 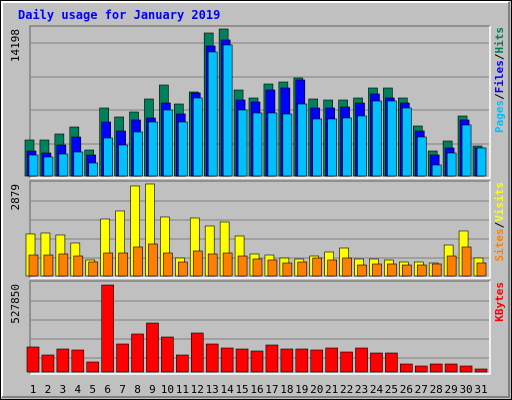 I want to click on legend: Pages/Files/Hits, so click(x=499, y=80).